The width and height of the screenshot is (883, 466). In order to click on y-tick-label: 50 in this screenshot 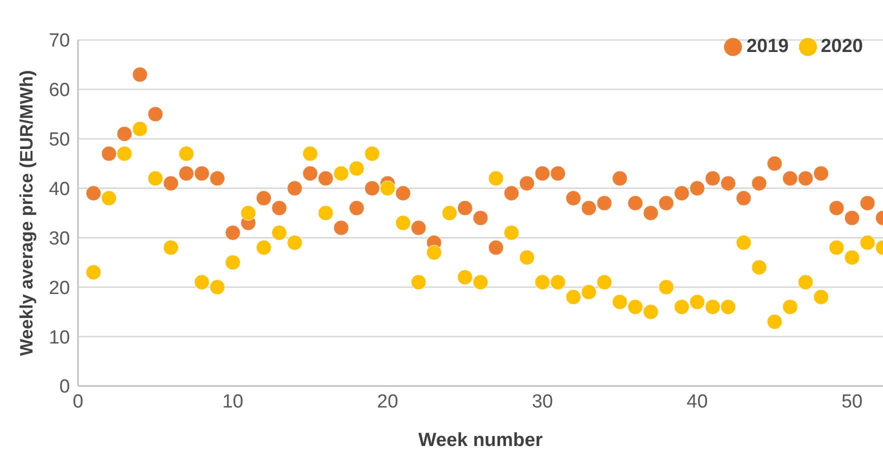, I will do `click(59, 140)`.